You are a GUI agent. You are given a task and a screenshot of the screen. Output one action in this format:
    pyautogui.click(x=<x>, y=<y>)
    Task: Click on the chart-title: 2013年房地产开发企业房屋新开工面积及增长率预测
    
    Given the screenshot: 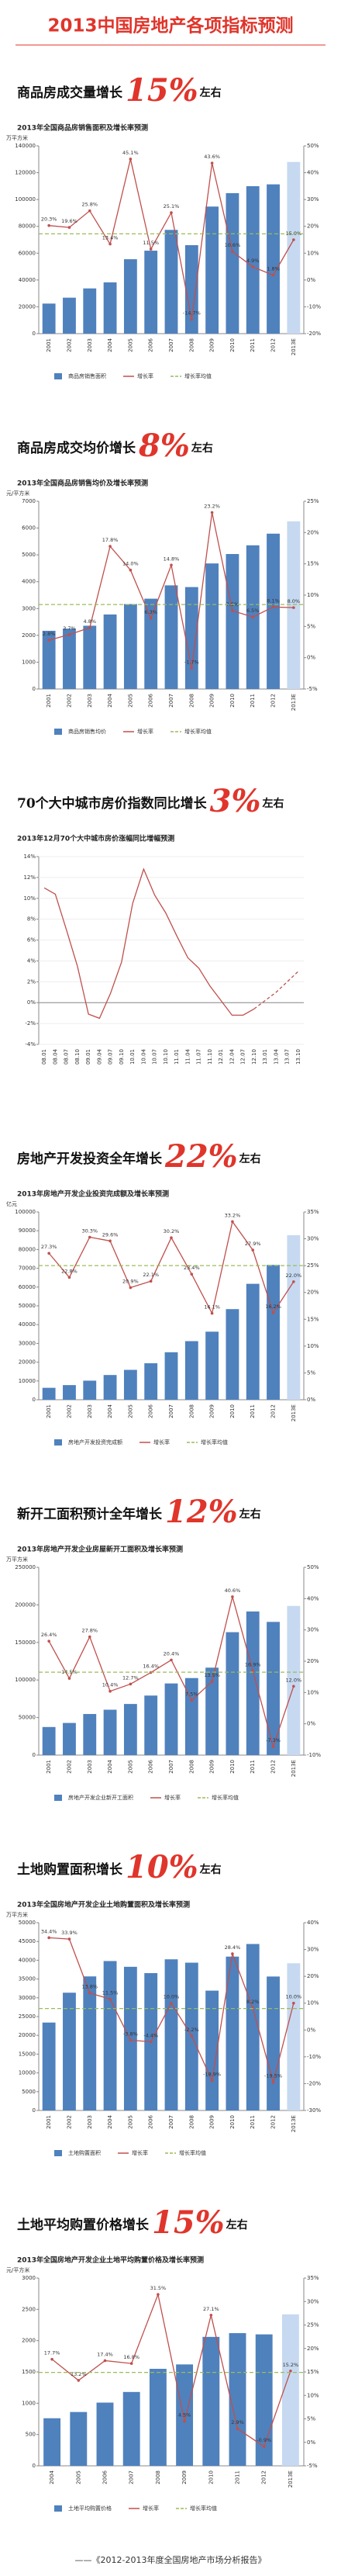 What is the action you would take?
    pyautogui.click(x=100, y=1549)
    